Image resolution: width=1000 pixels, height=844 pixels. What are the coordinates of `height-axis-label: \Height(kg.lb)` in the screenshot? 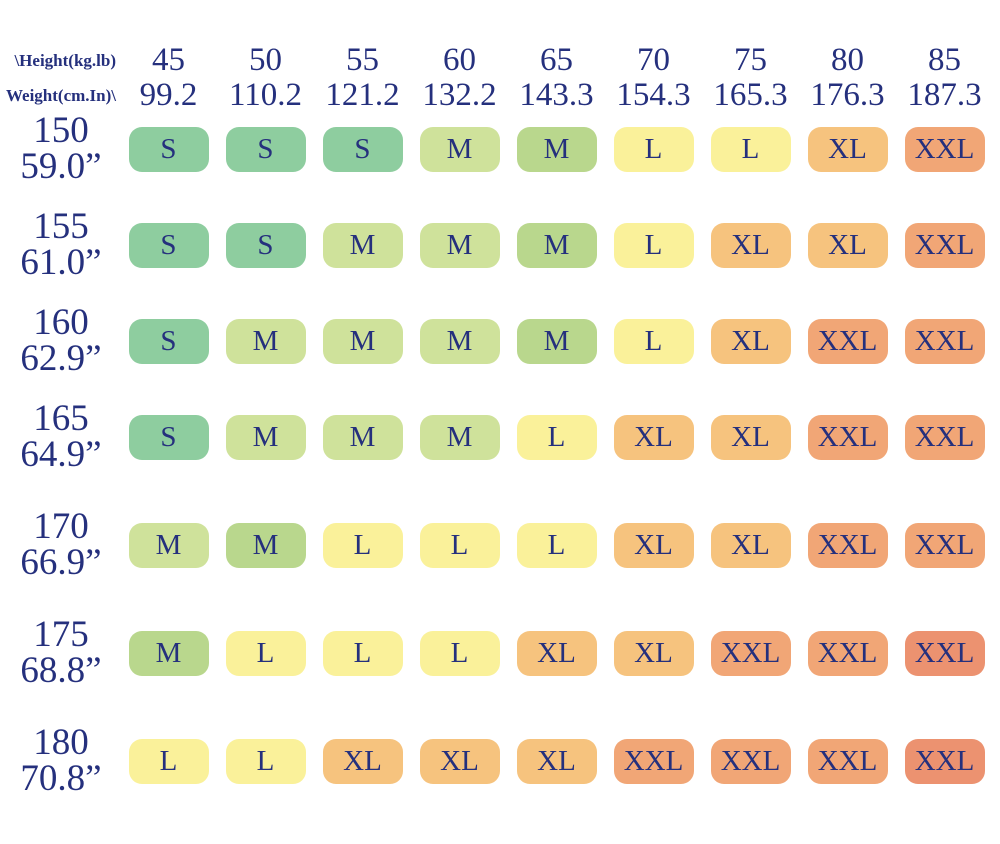 It's located at (65, 60).